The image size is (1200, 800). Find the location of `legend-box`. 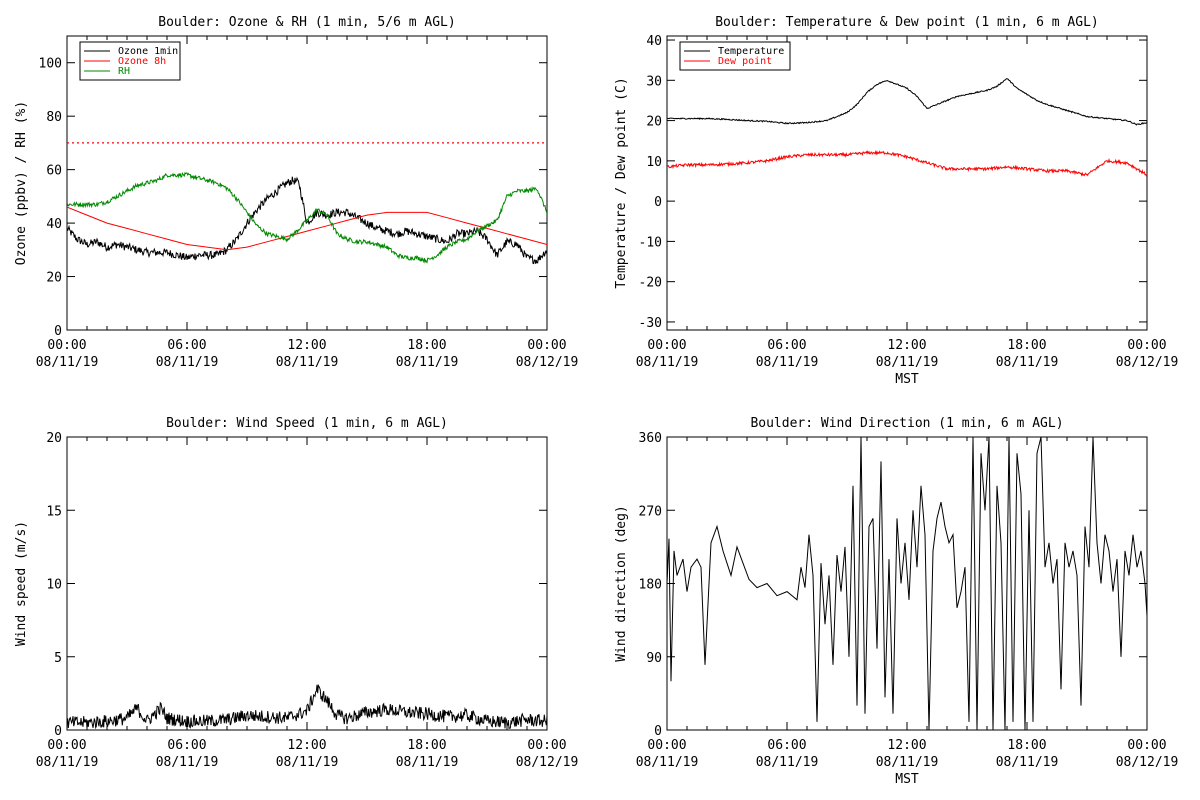

legend-box is located at coordinates (735, 56).